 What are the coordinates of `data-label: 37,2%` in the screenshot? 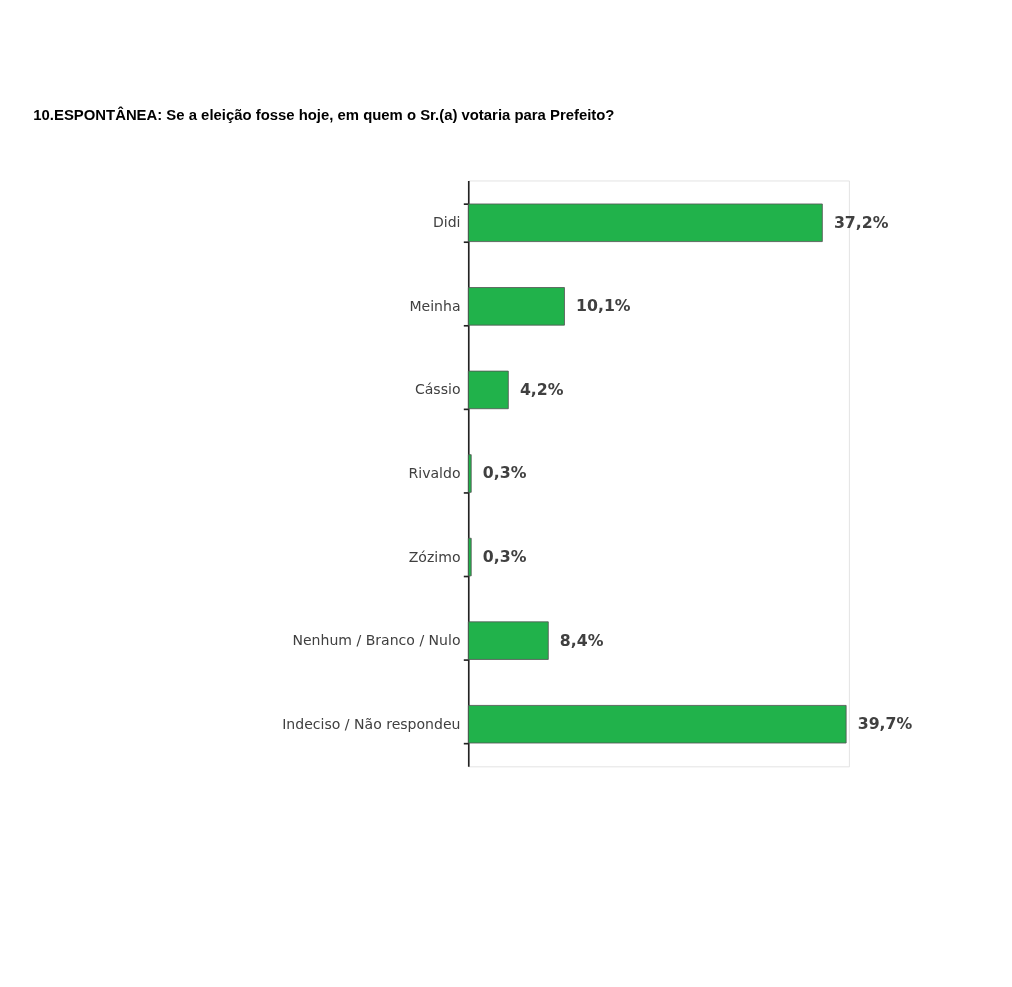 It's located at (861, 222).